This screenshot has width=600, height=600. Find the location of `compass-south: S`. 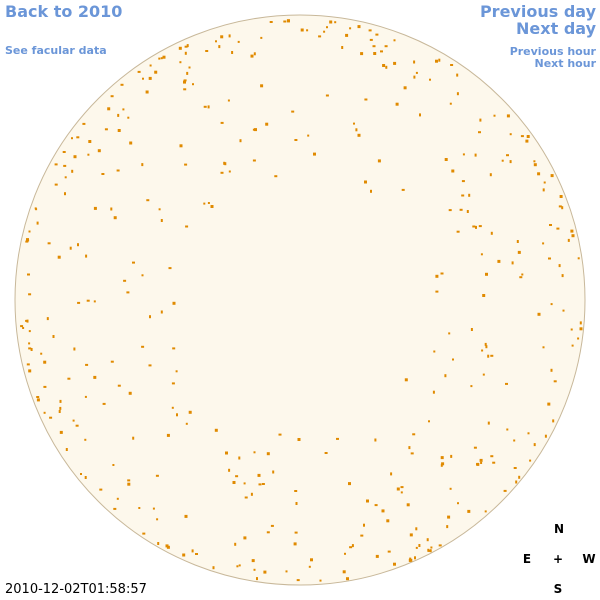

compass-south: S is located at coordinates (558, 589).